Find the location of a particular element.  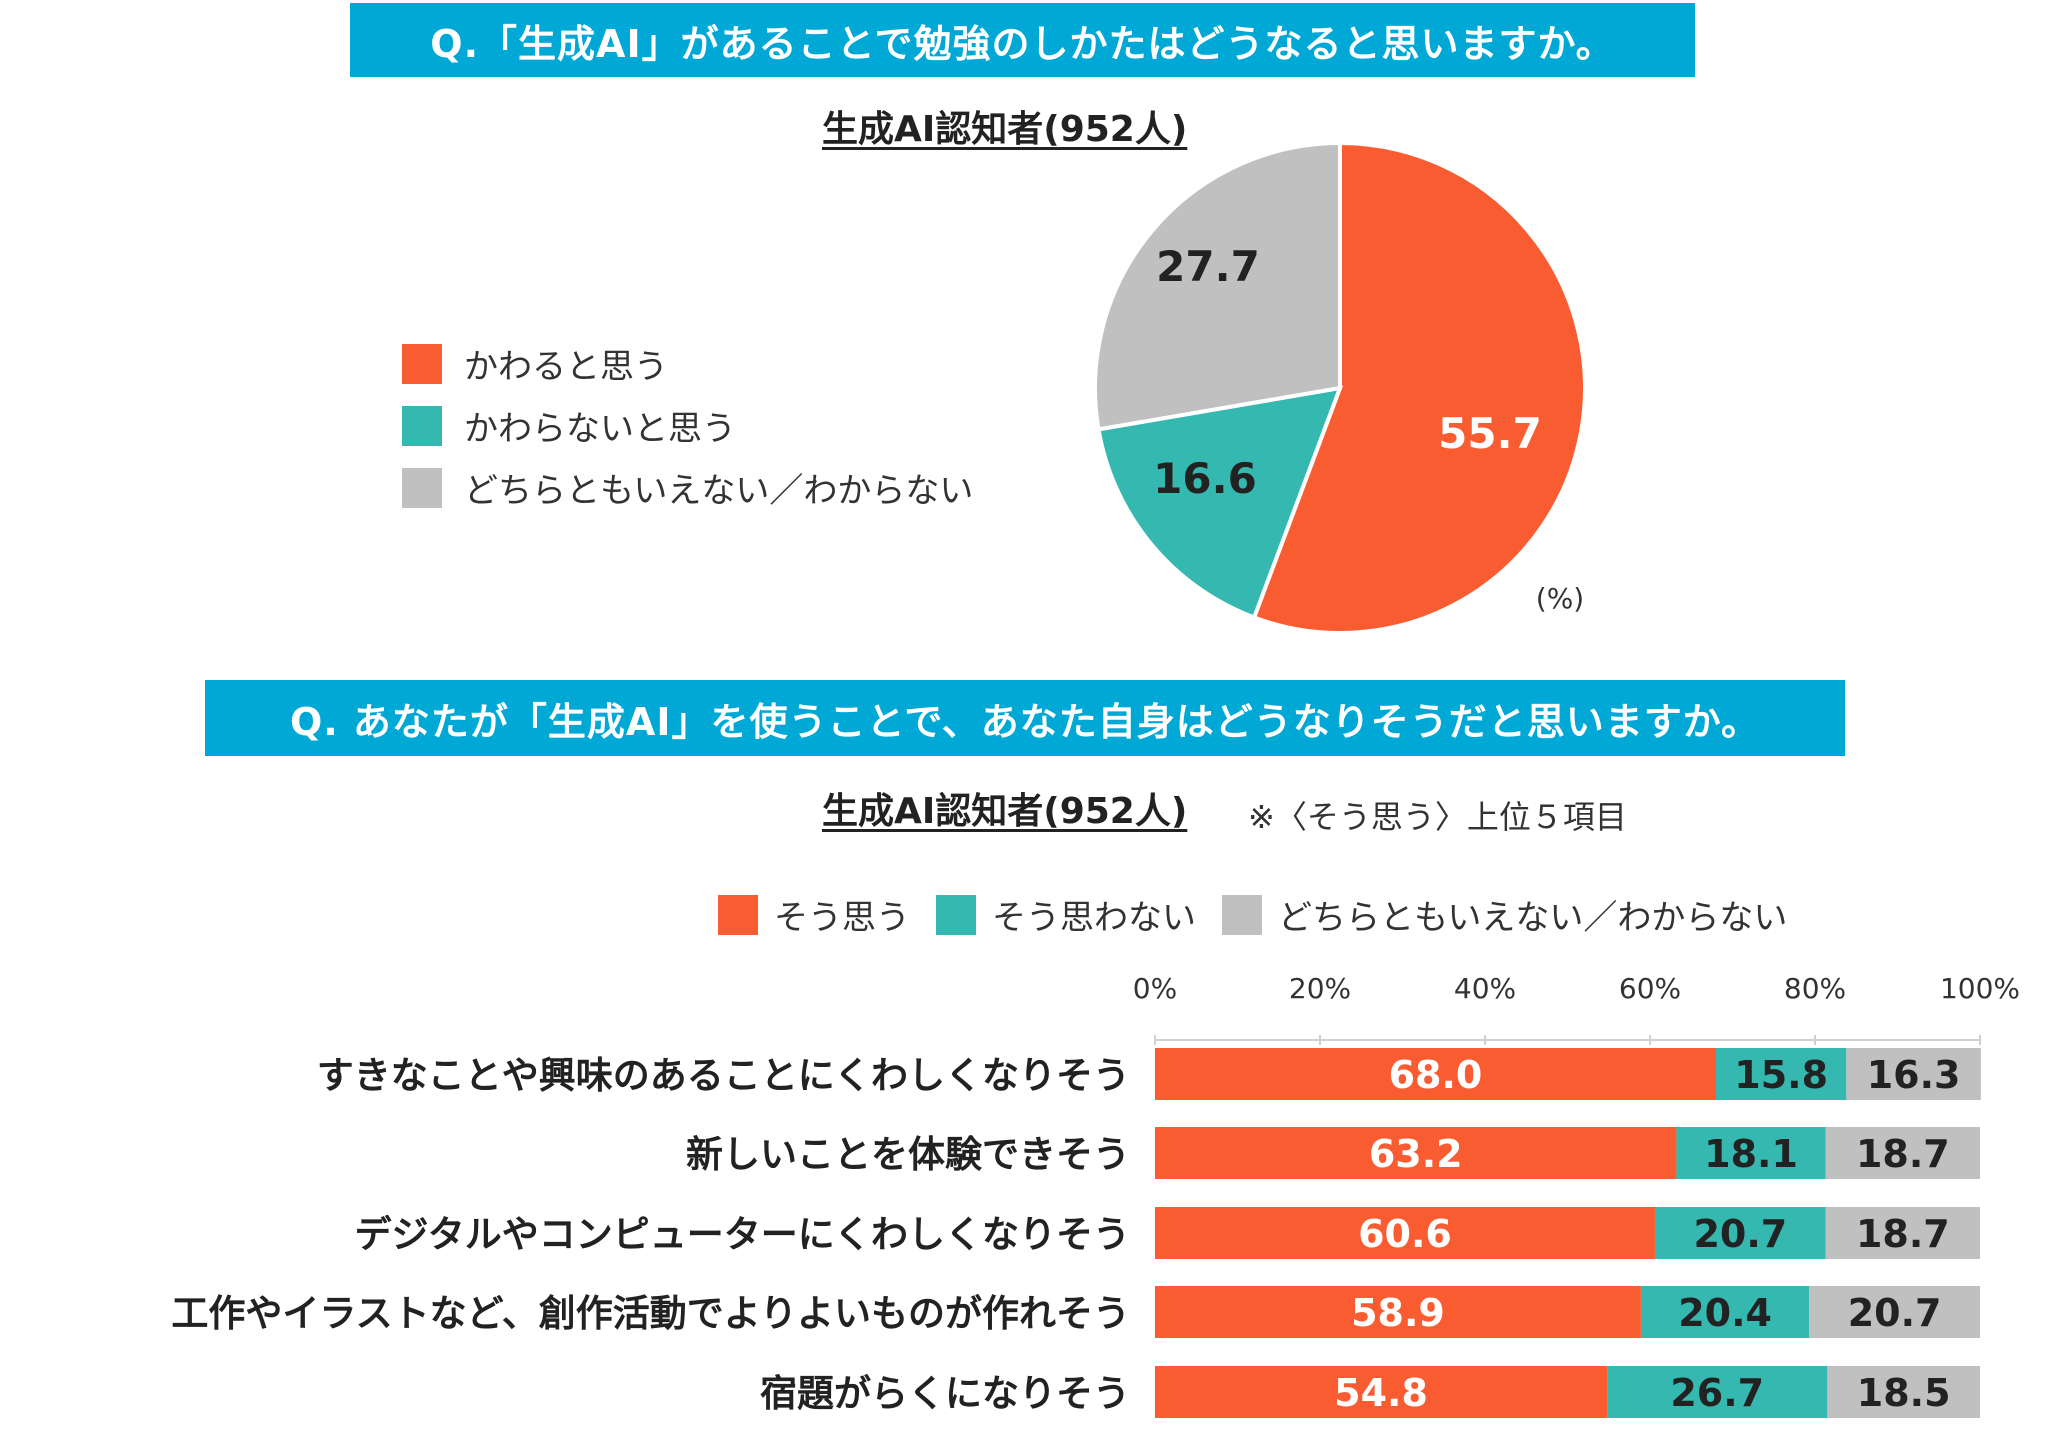

pie-slice-label-1: 16.6 is located at coordinates (1205, 478).